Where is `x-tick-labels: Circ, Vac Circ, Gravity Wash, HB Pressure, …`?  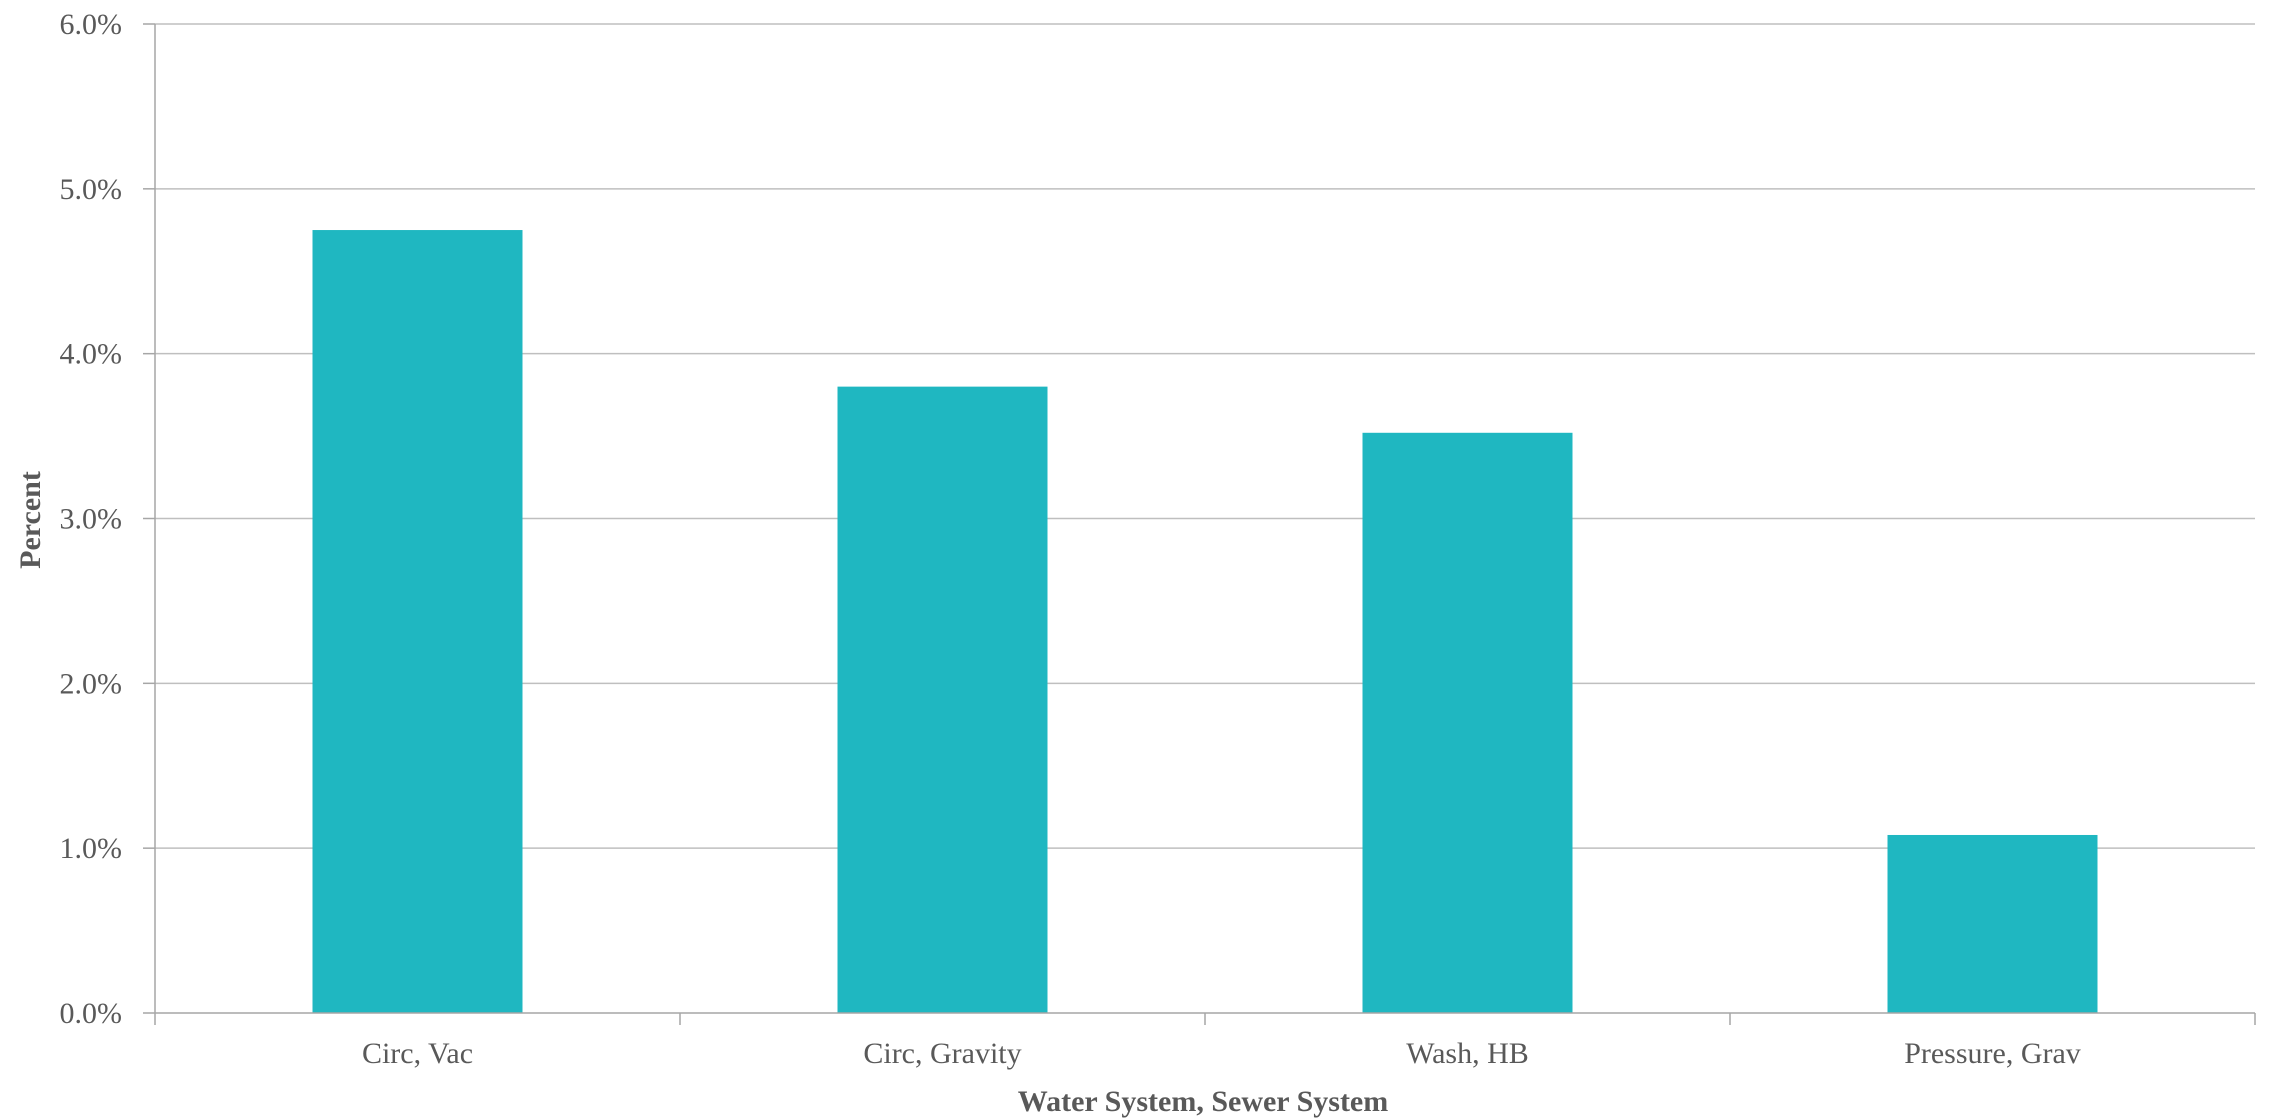 x-tick-labels: Circ, Vac Circ, Gravity Wash, HB Pressure, … is located at coordinates (1221, 1053).